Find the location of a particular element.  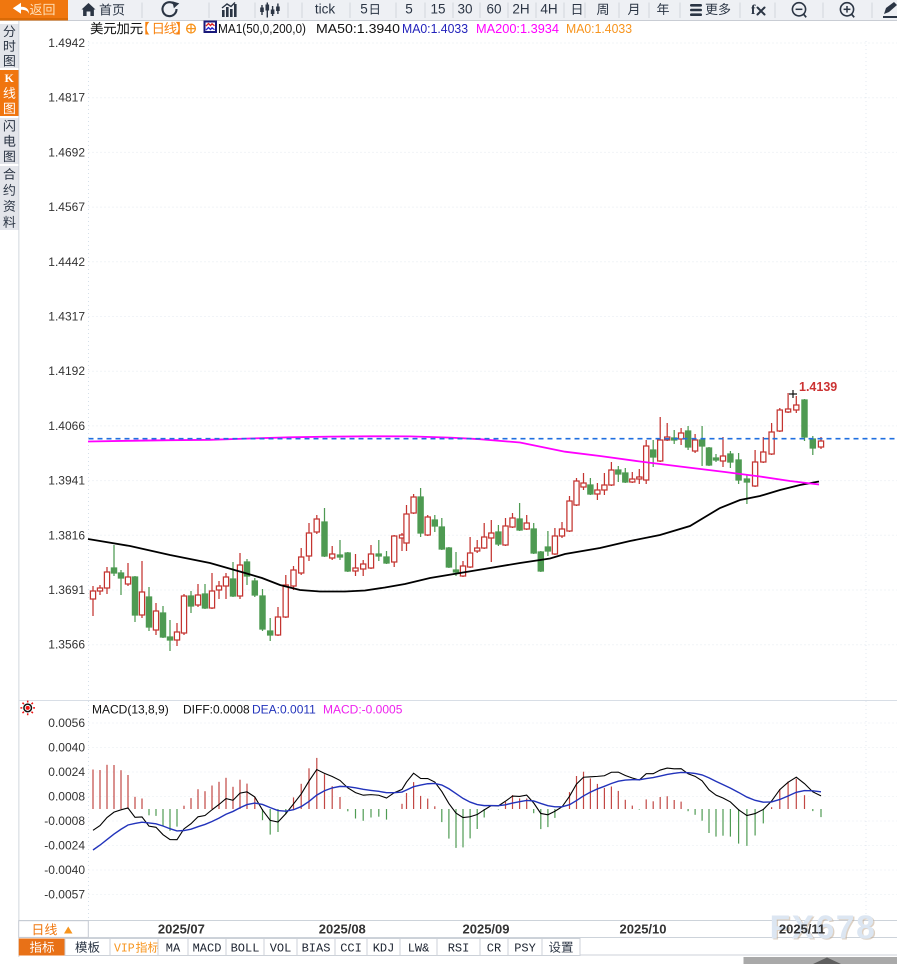

svg-text: MA is located at coordinates (173, 949).